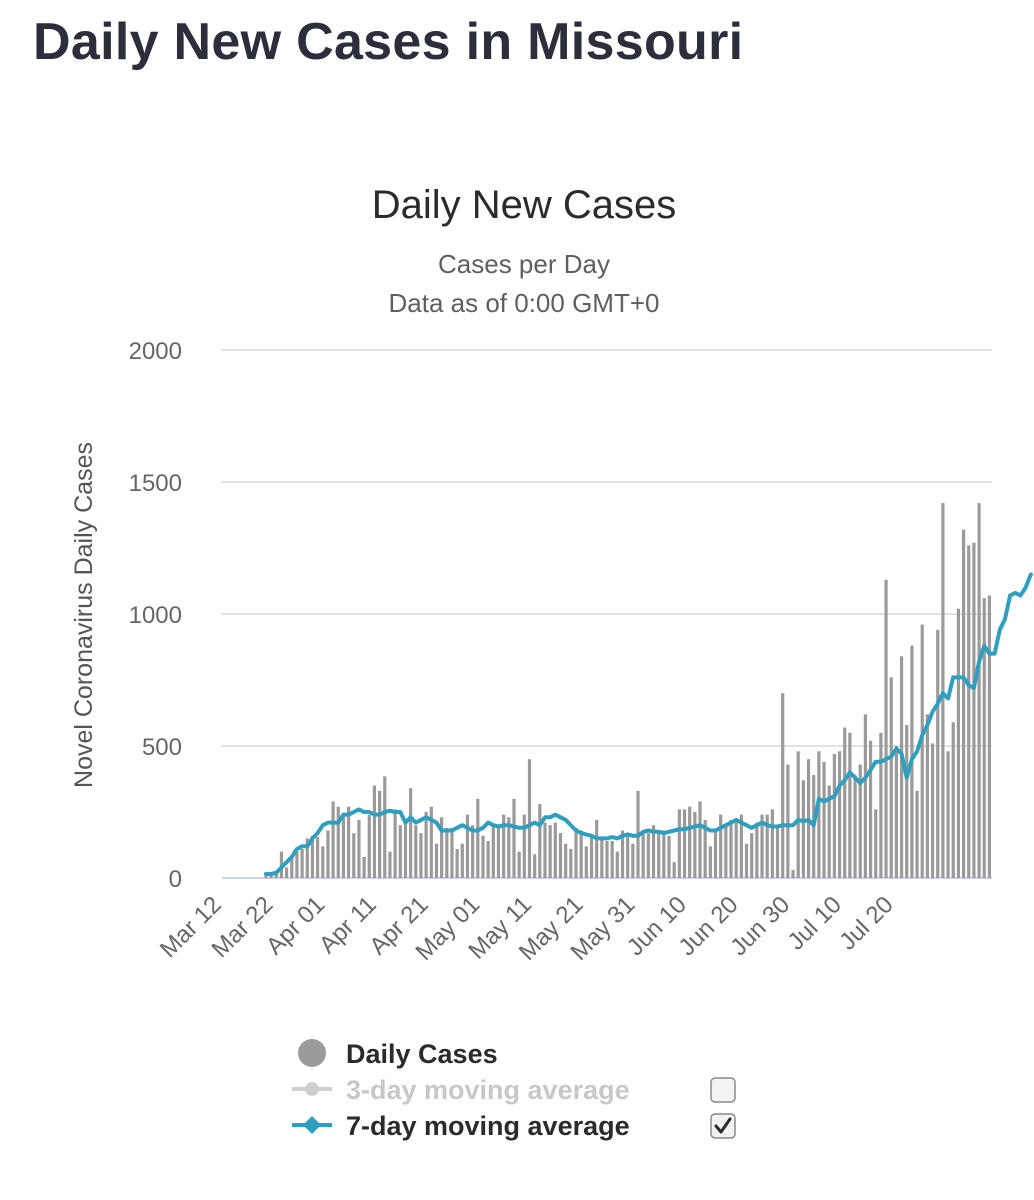 This screenshot has height=1200, width=1034. I want to click on legend-circle-marker, so click(312, 1053).